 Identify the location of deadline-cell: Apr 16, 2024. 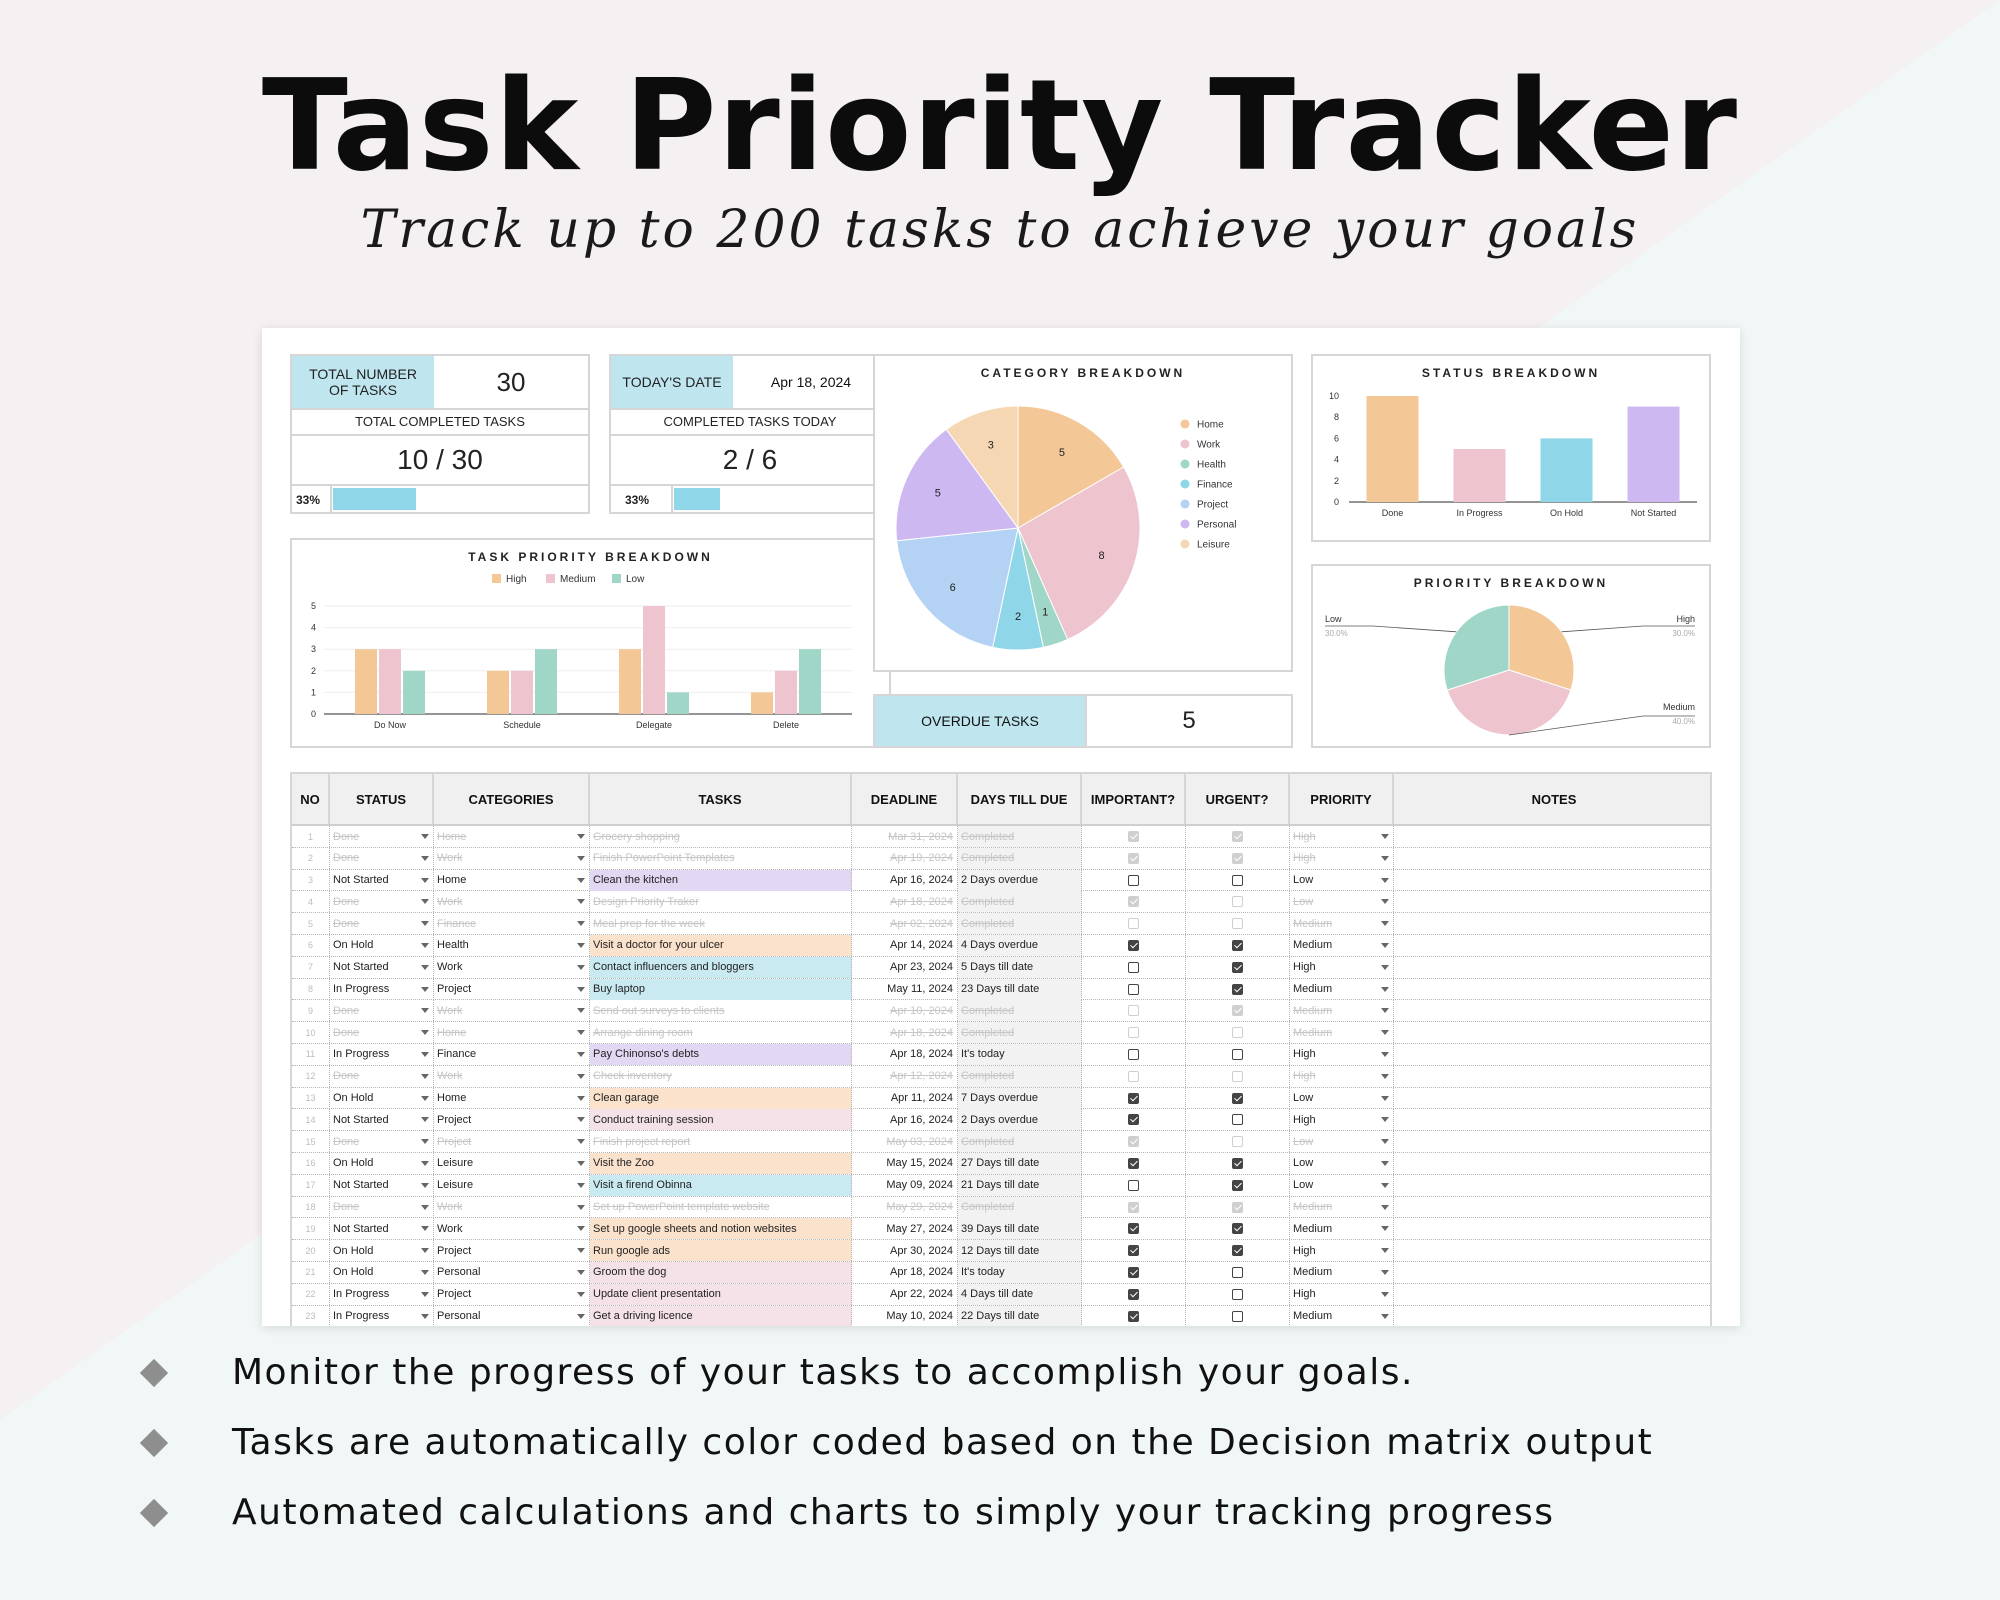
(905, 880).